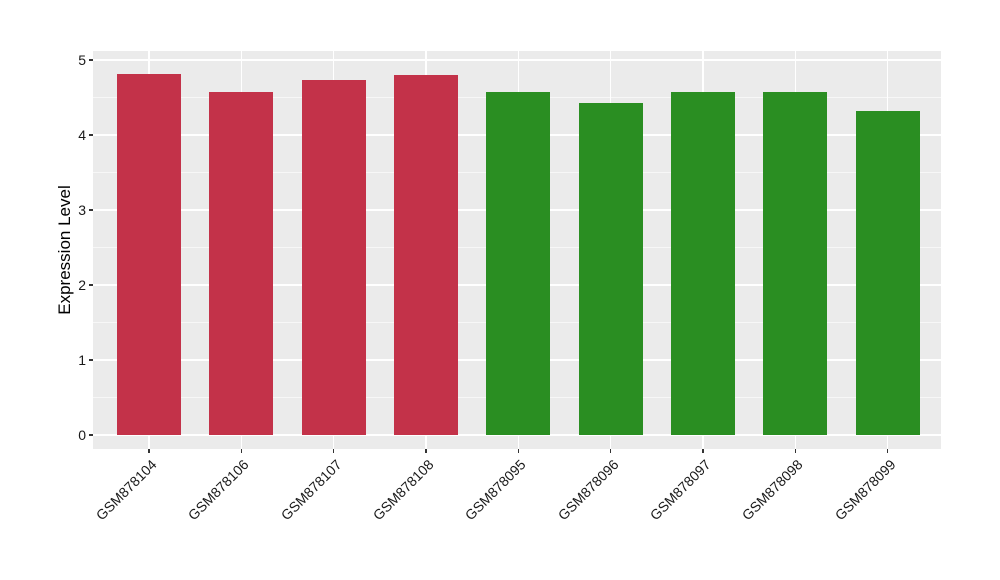  What do you see at coordinates (82, 60) in the screenshot?
I see `y-tick-label: 5` at bounding box center [82, 60].